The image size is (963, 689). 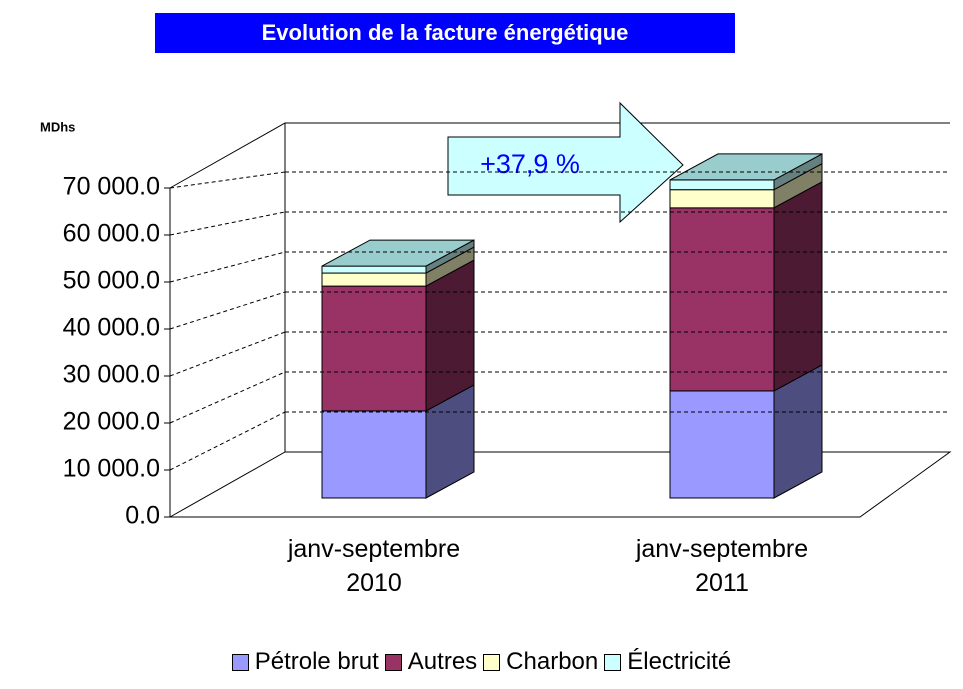 I want to click on y-tick-label: 70 000.0, so click(x=111, y=187).